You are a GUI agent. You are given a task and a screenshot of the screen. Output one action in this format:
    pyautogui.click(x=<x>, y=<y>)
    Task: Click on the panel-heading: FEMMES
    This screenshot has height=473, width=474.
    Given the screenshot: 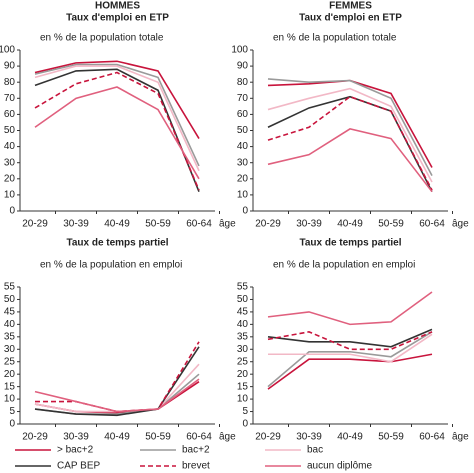 What is the action you would take?
    pyautogui.click(x=350, y=6)
    